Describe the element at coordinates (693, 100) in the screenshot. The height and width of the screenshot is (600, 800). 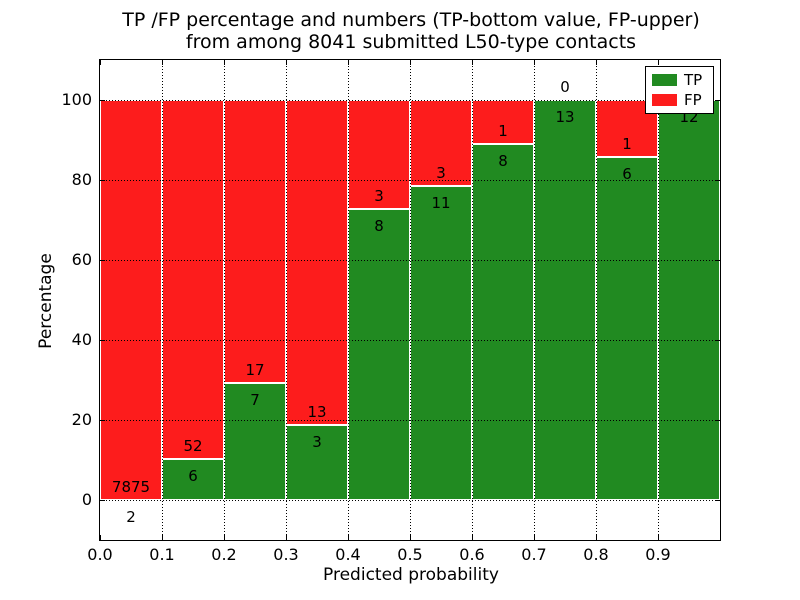
I see `legend-label-fp: FP` at that location.